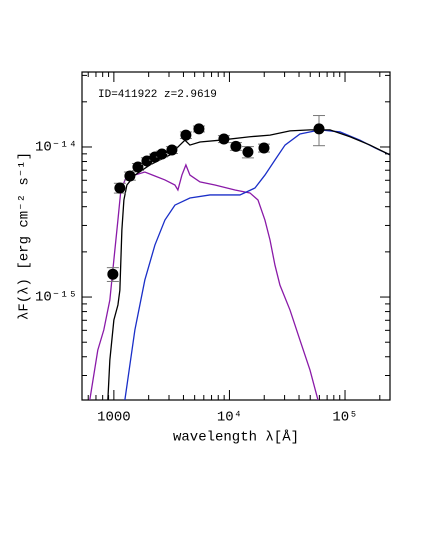 The height and width of the screenshot is (550, 425). Describe the element at coordinates (344, 418) in the screenshot. I see `x-tick-label: 10⁵` at that location.